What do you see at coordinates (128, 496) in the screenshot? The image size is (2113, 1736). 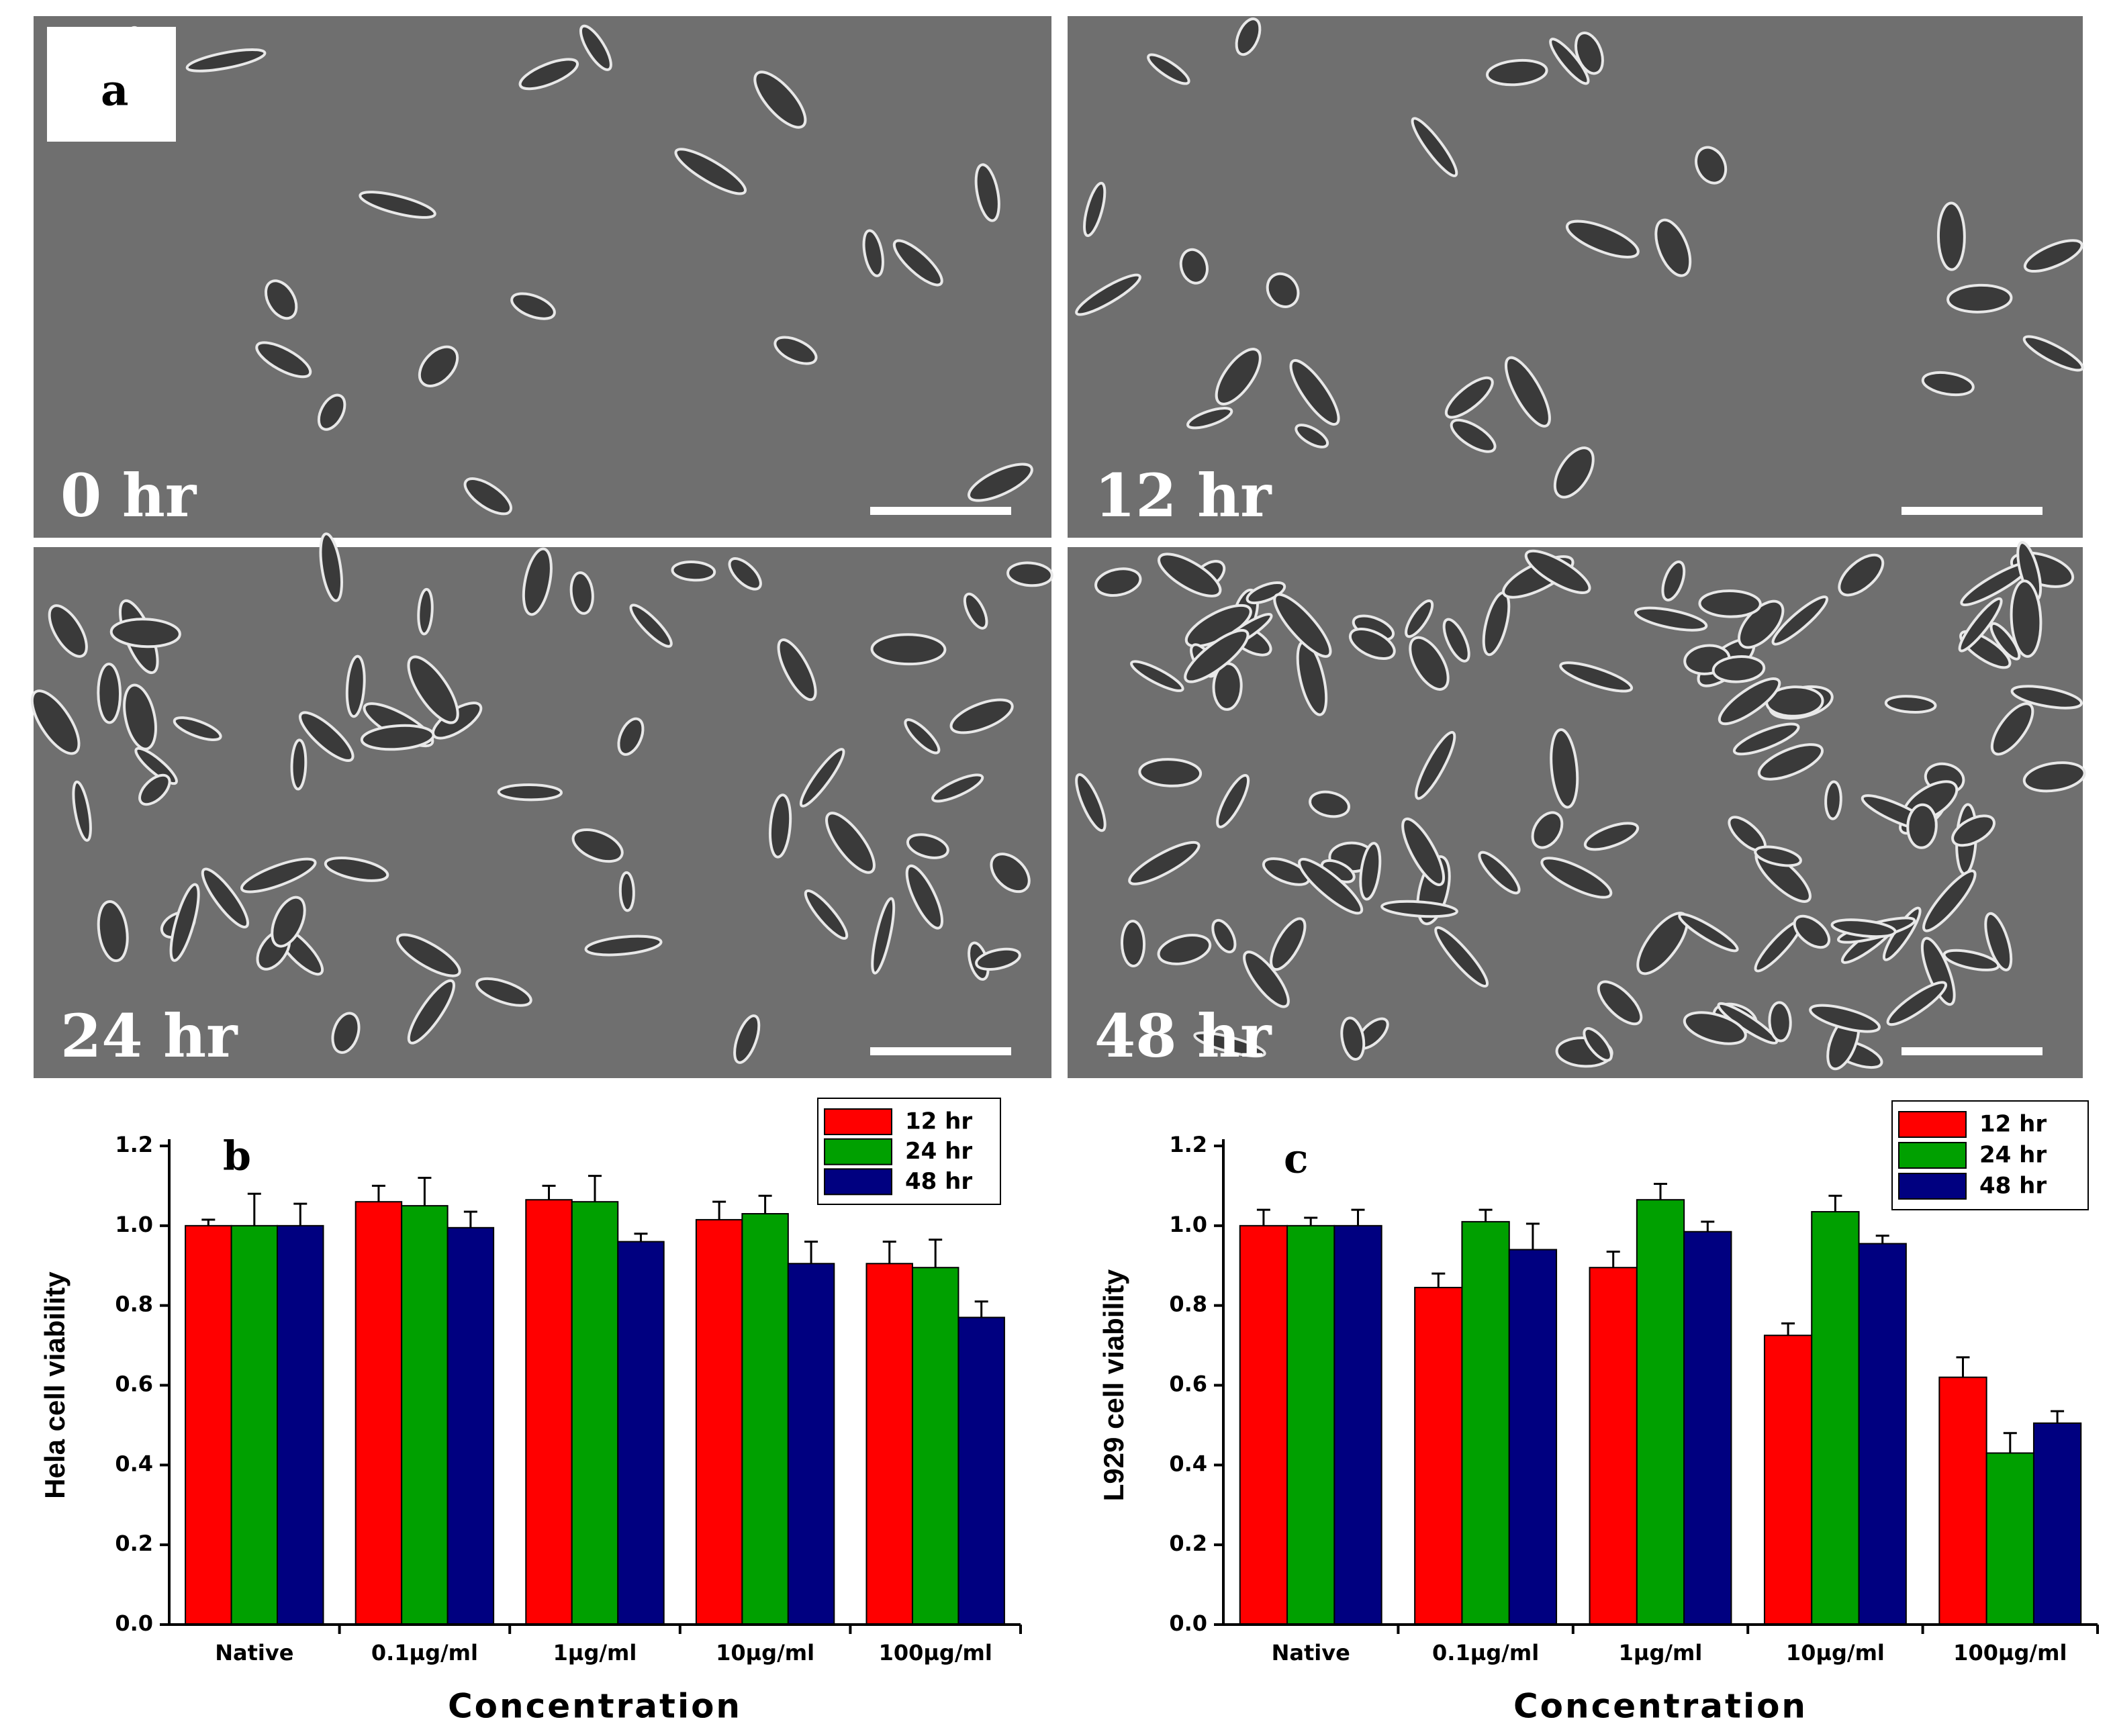 I see `image-label: 0 hr` at bounding box center [128, 496].